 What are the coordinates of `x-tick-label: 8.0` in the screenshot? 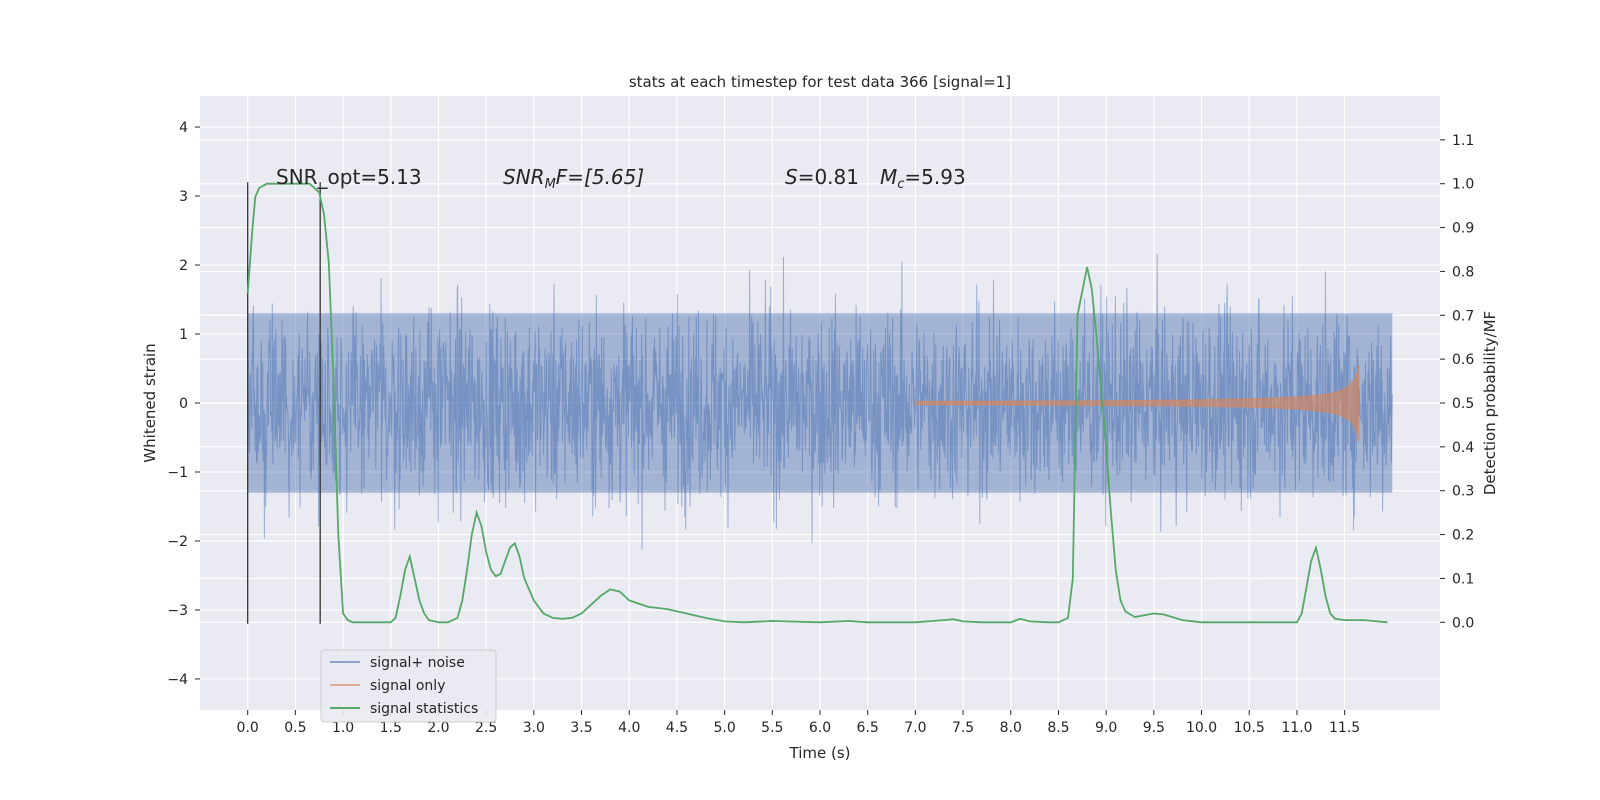 It's located at (1011, 728).